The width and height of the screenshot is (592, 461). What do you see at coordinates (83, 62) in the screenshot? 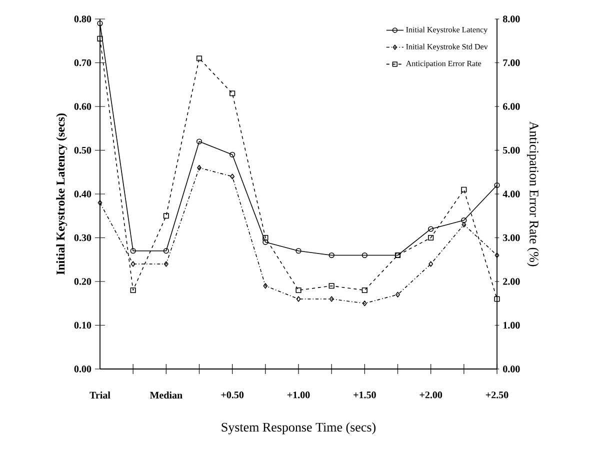
I see `y-tick-label: 0.70` at bounding box center [83, 62].